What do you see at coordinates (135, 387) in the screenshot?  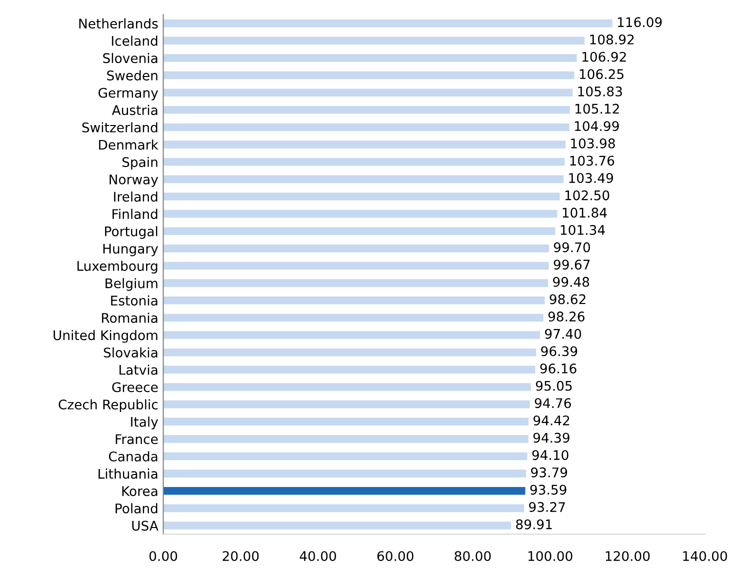 I see `y-tick-label: Greece` at bounding box center [135, 387].